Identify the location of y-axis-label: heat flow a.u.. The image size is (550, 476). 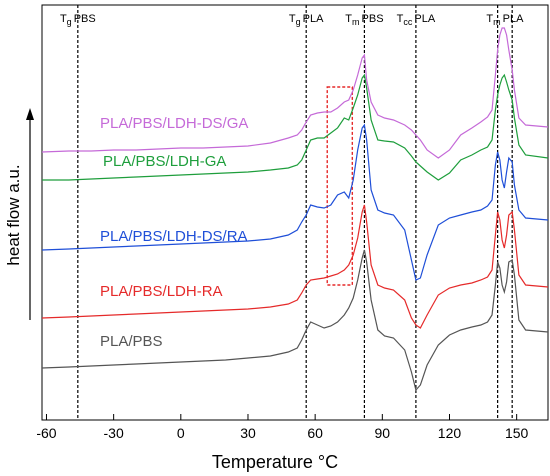
(13, 214).